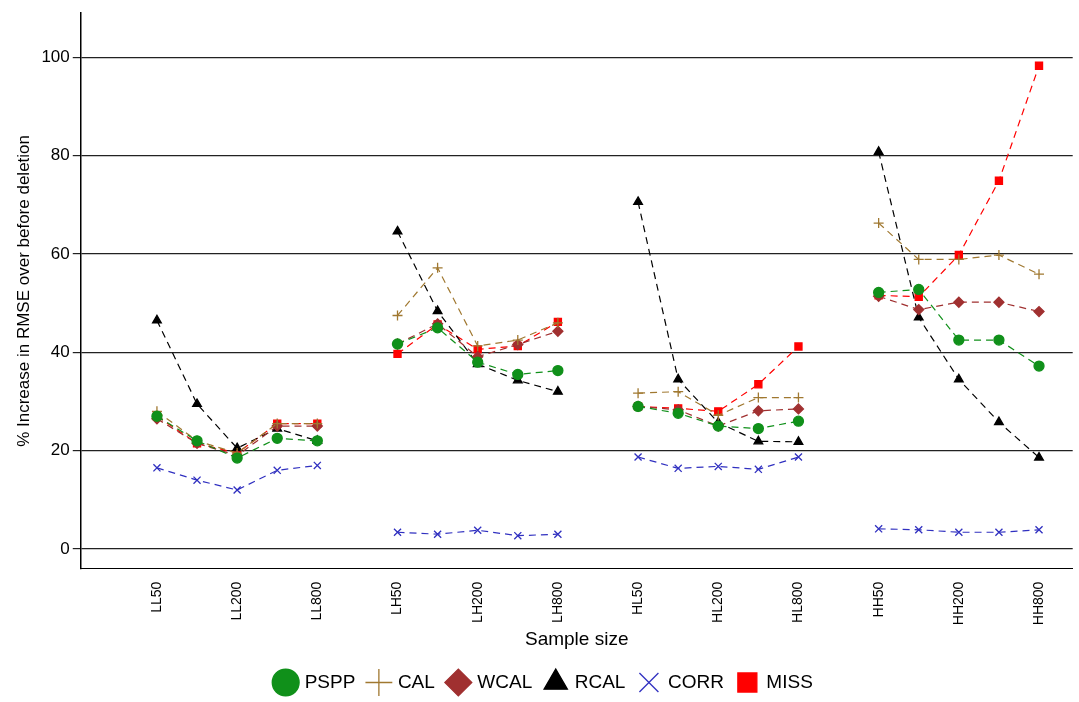  Describe the element at coordinates (797, 602) in the screenshot. I see `x-tick-label: HL800` at that location.